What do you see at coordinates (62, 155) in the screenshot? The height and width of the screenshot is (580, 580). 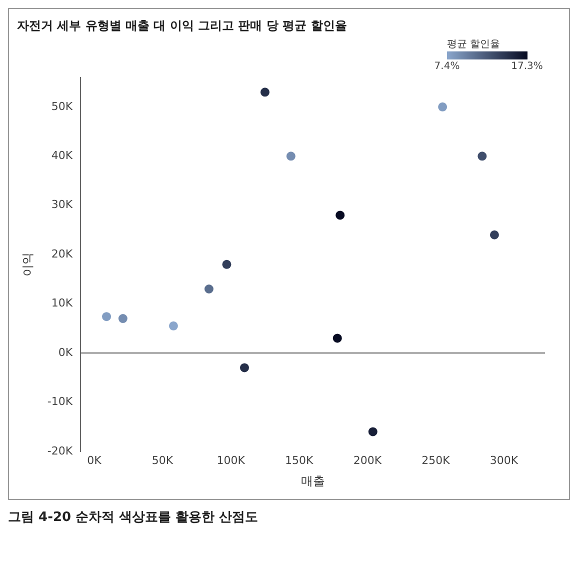 I see `y-tick-label: 40K` at bounding box center [62, 155].